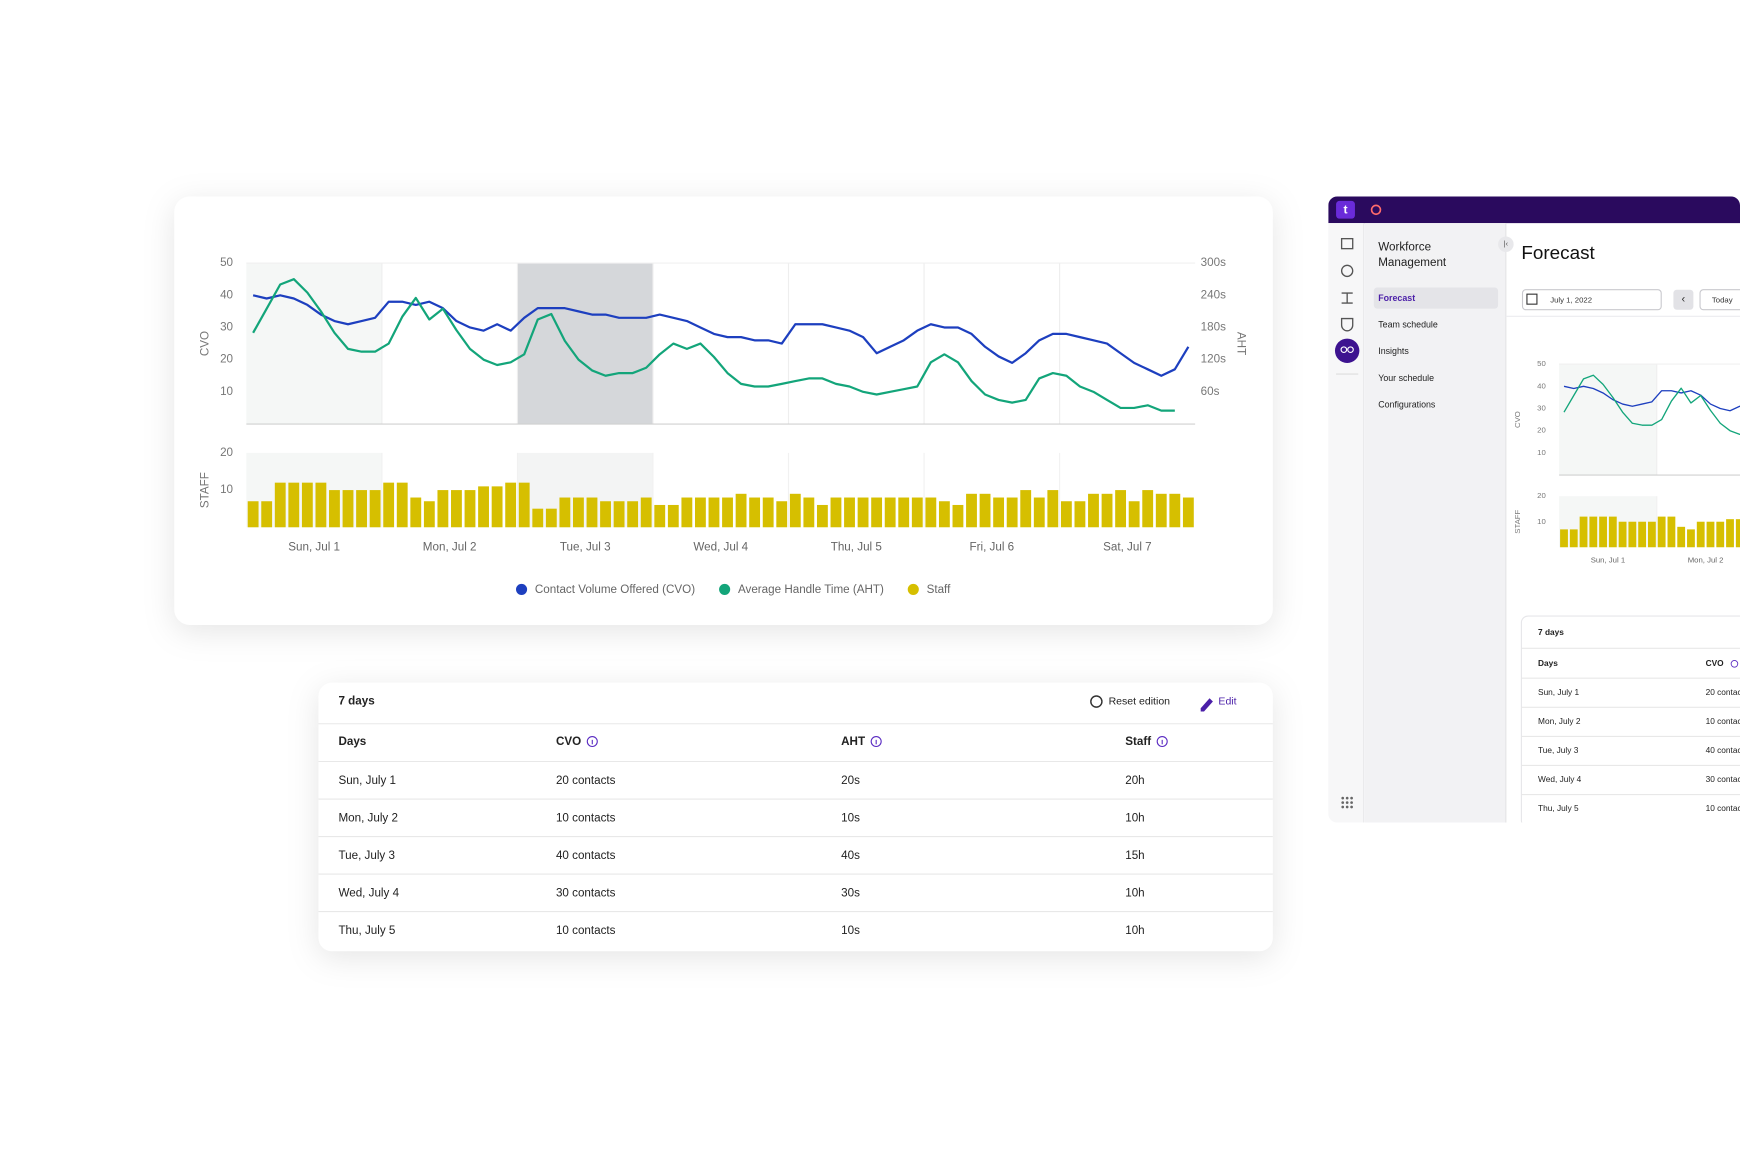 The image size is (1740, 1160). Describe the element at coordinates (352, 741) in the screenshot. I see `column-header: Days` at that location.